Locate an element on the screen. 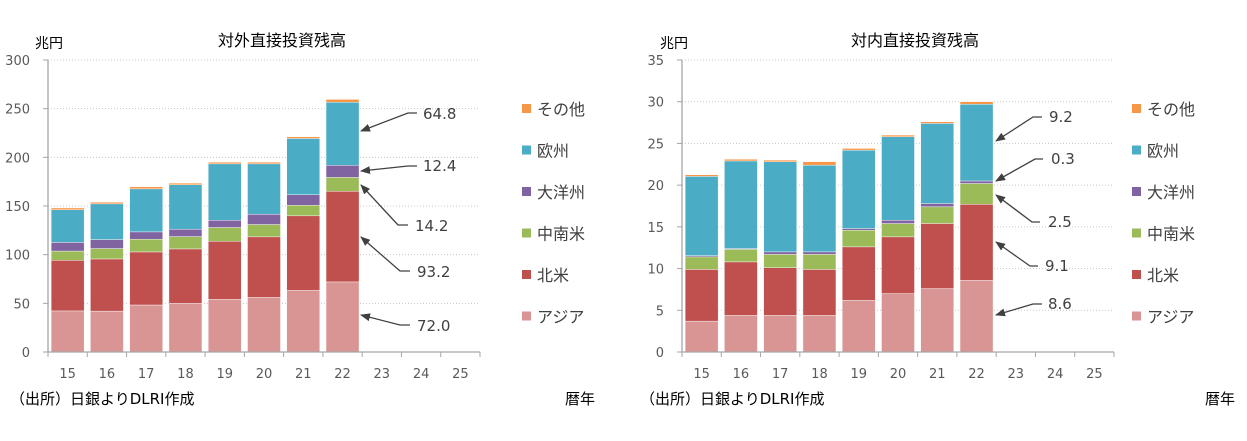  annotation-label: 0.3 is located at coordinates (1063, 159).